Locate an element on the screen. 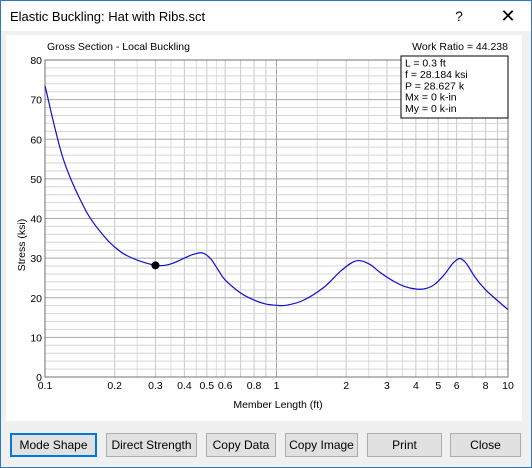 This screenshot has height=468, width=532. y-tick-label: 30 is located at coordinates (36, 259).